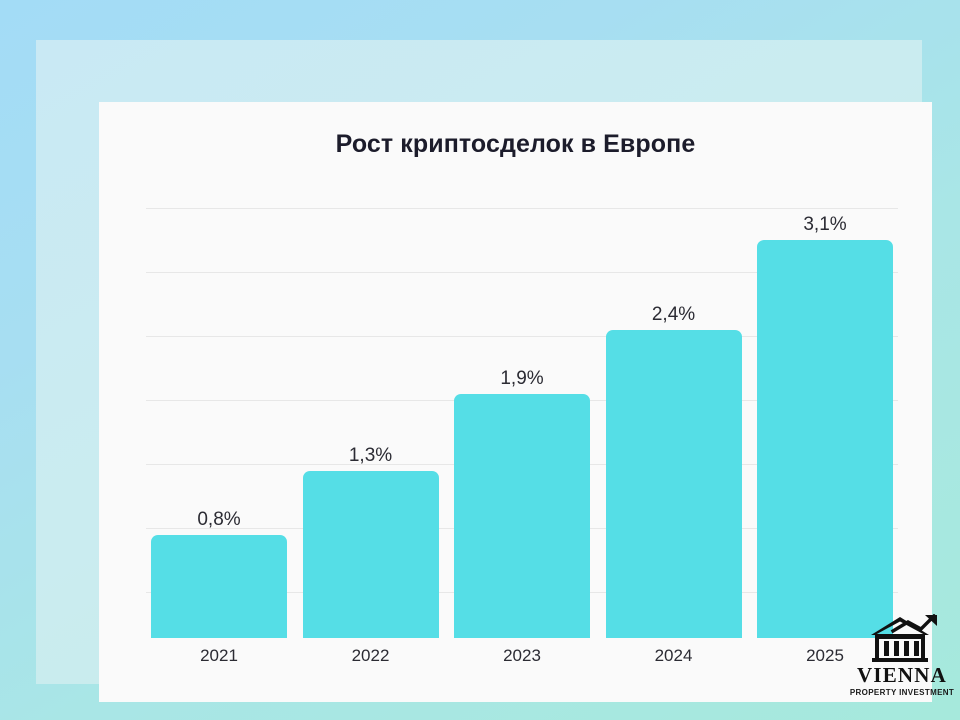  Describe the element at coordinates (370, 655) in the screenshot. I see `x-axis-label: 2022` at that location.